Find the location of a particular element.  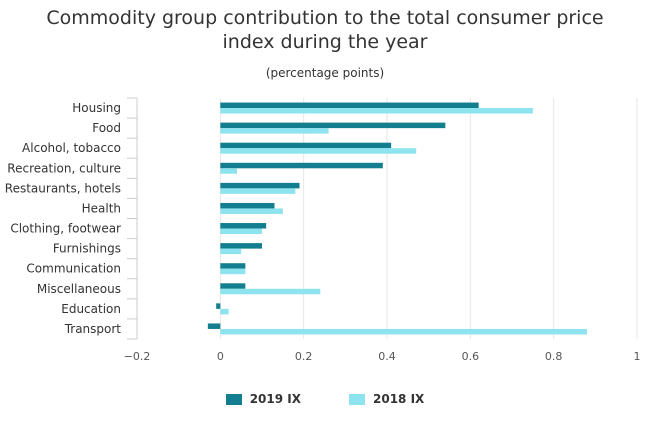

x-tick-label: 0.4 is located at coordinates (387, 356).